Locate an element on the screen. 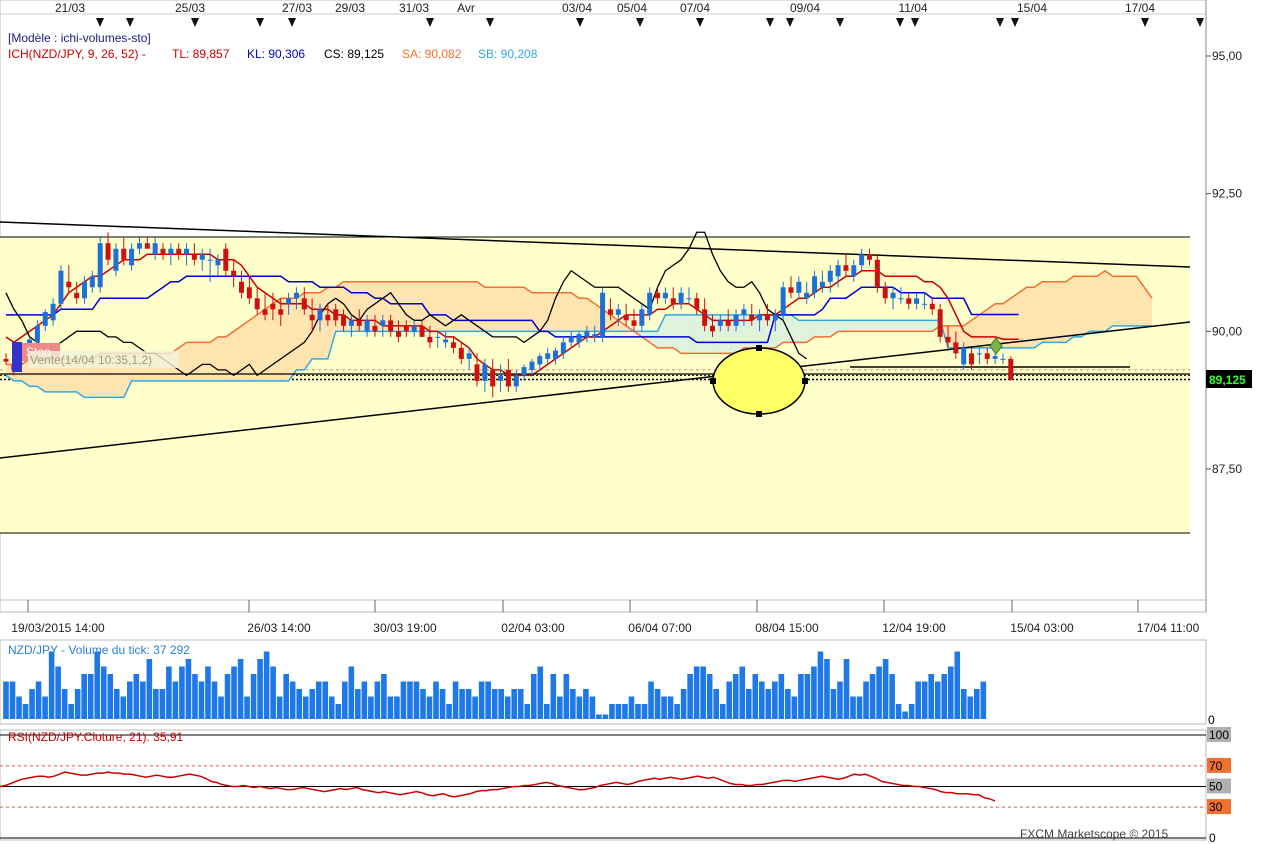 The width and height of the screenshot is (1263, 844). current-price-box is located at coordinates (1229, 379).